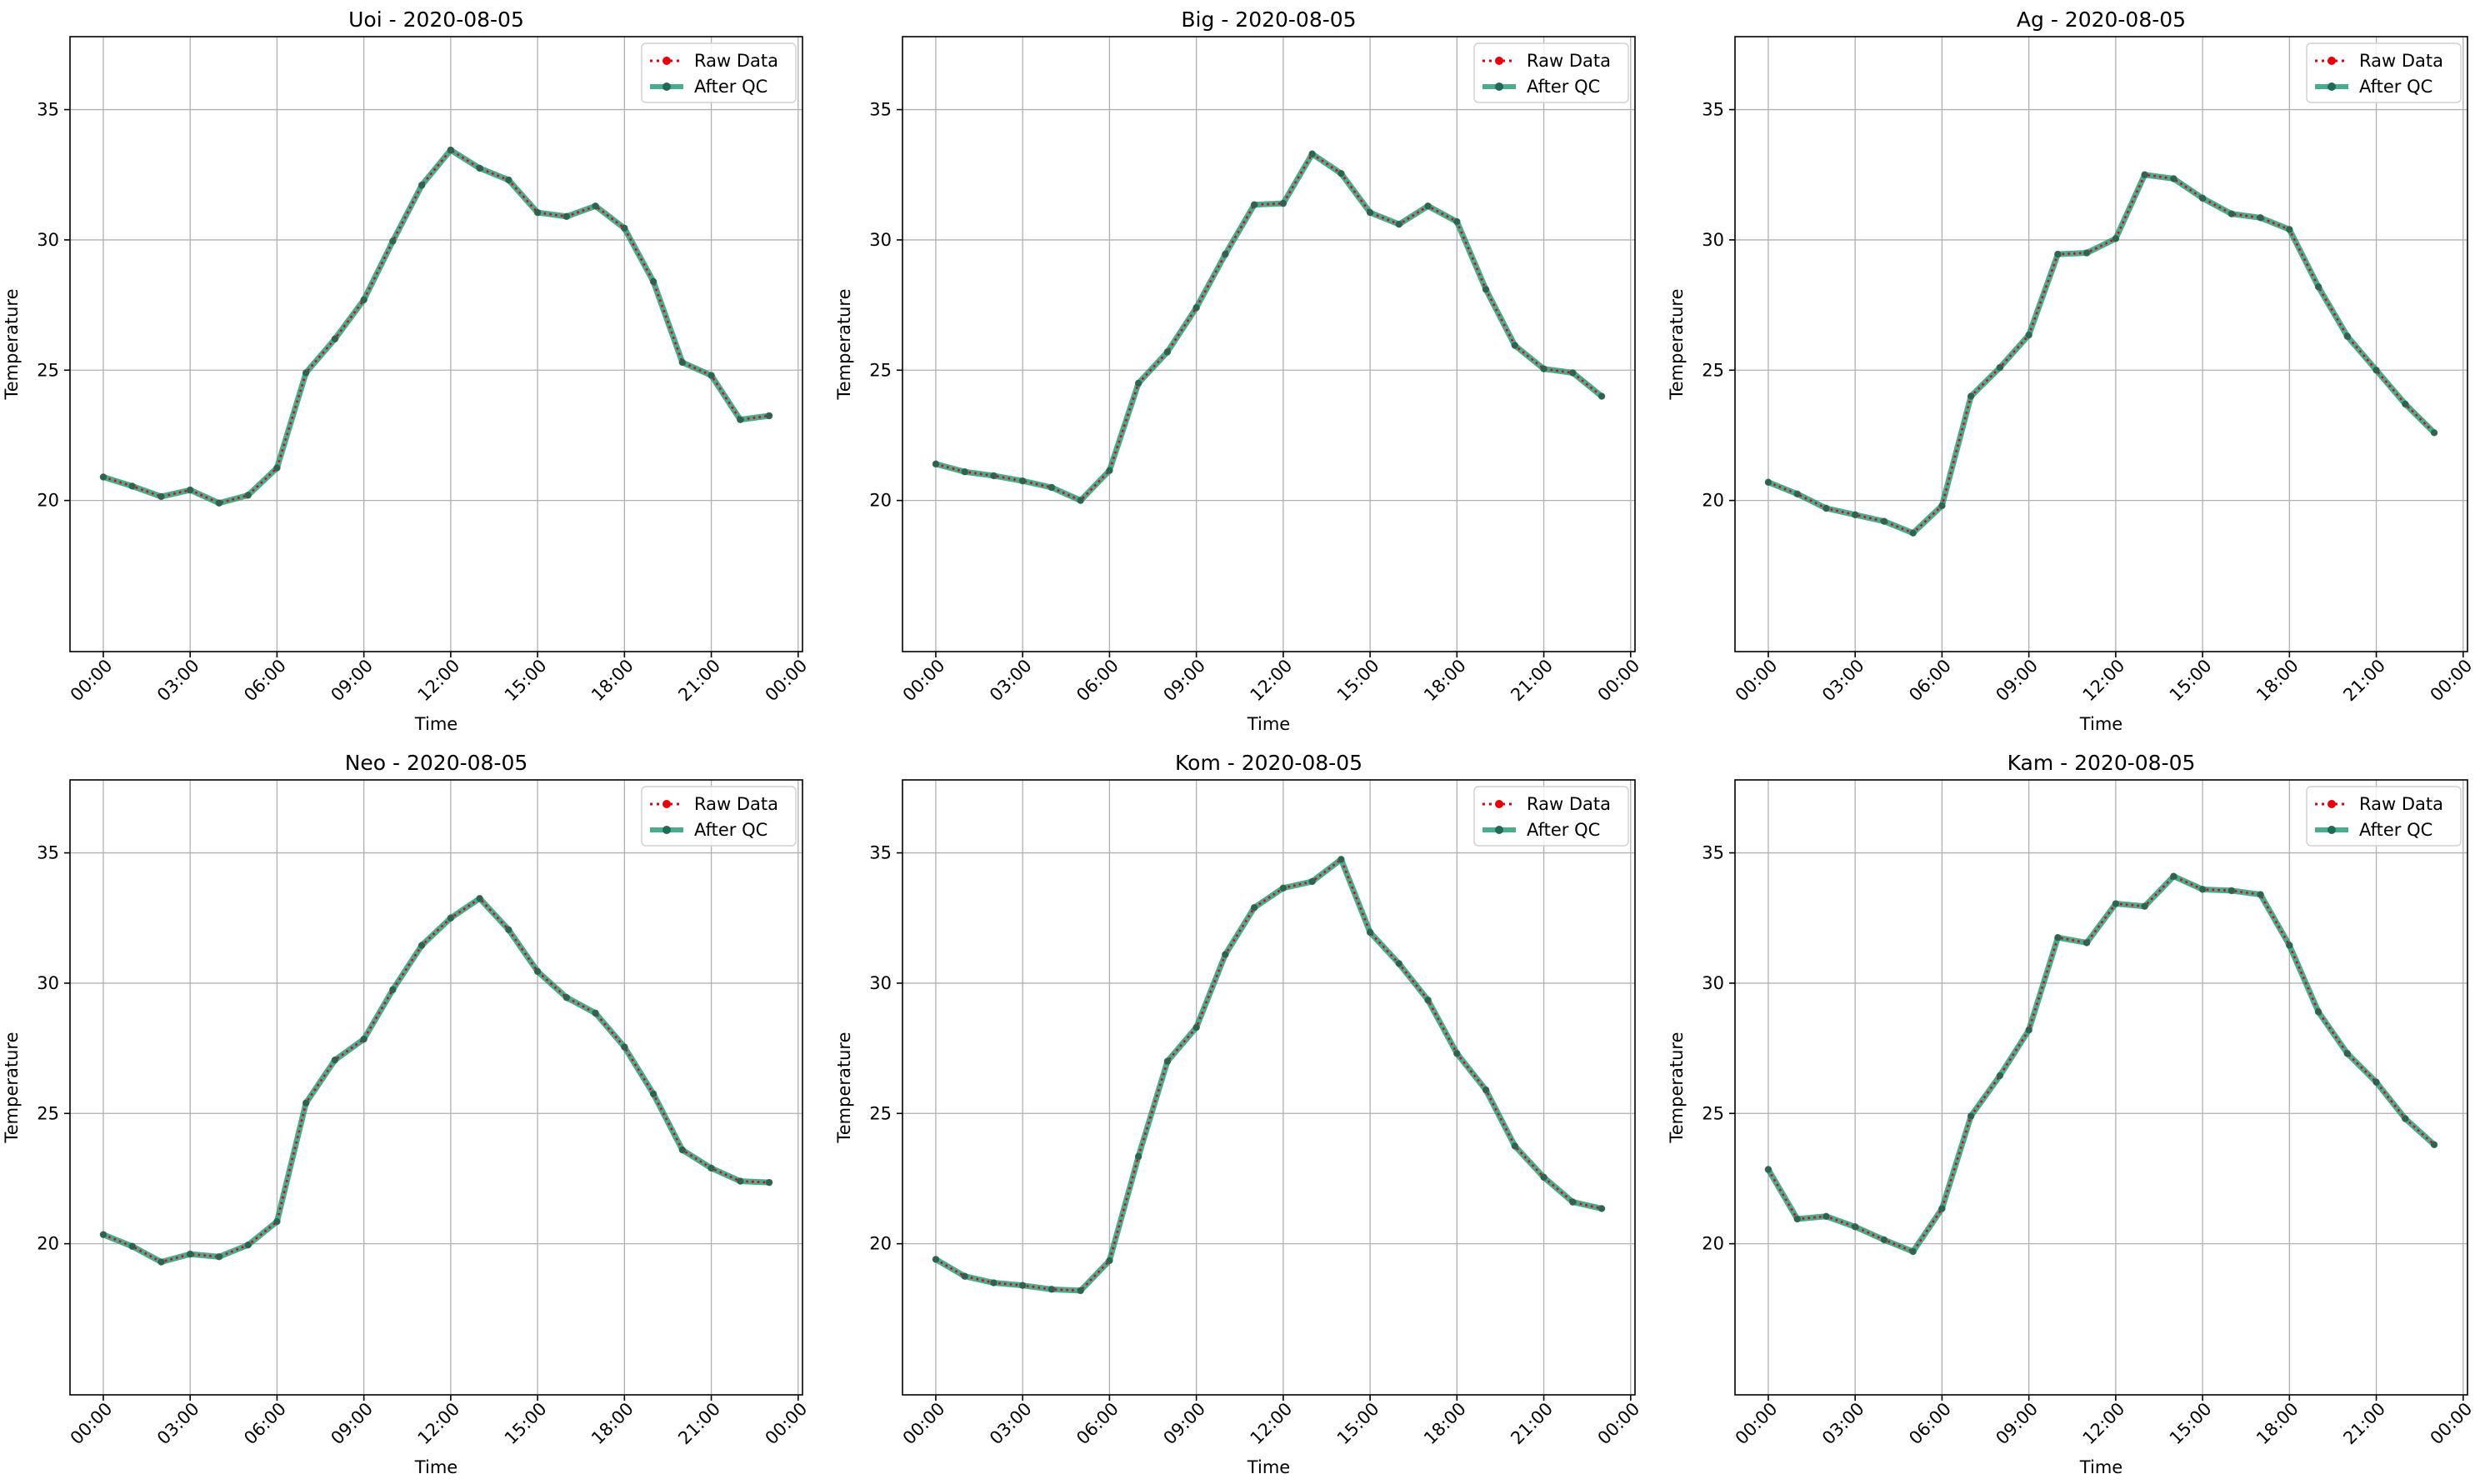 The image size is (2485, 1484). I want to click on series-line-after-qc, so click(436, 1080).